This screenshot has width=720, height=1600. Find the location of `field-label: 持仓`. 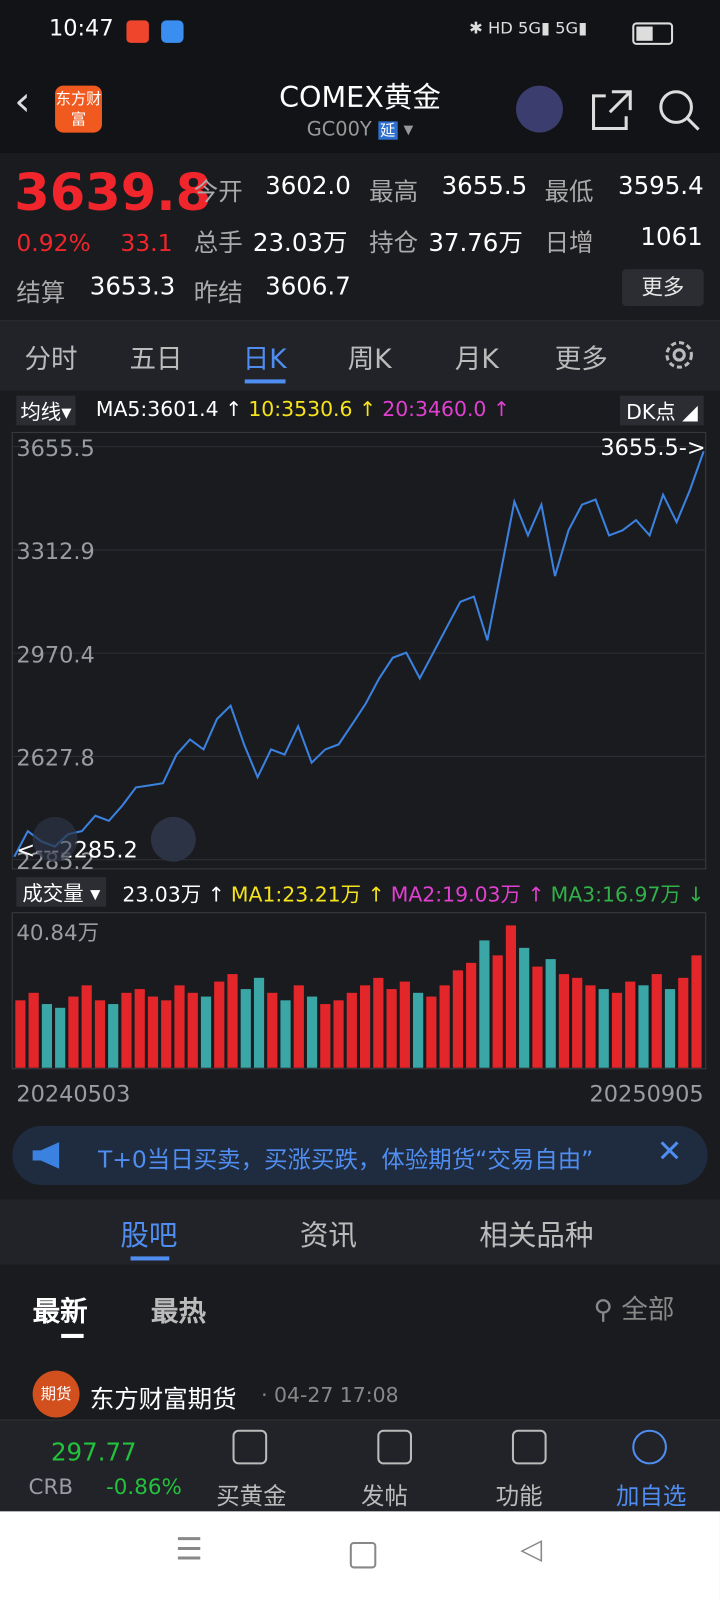

field-label: 持仓 is located at coordinates (394, 242).